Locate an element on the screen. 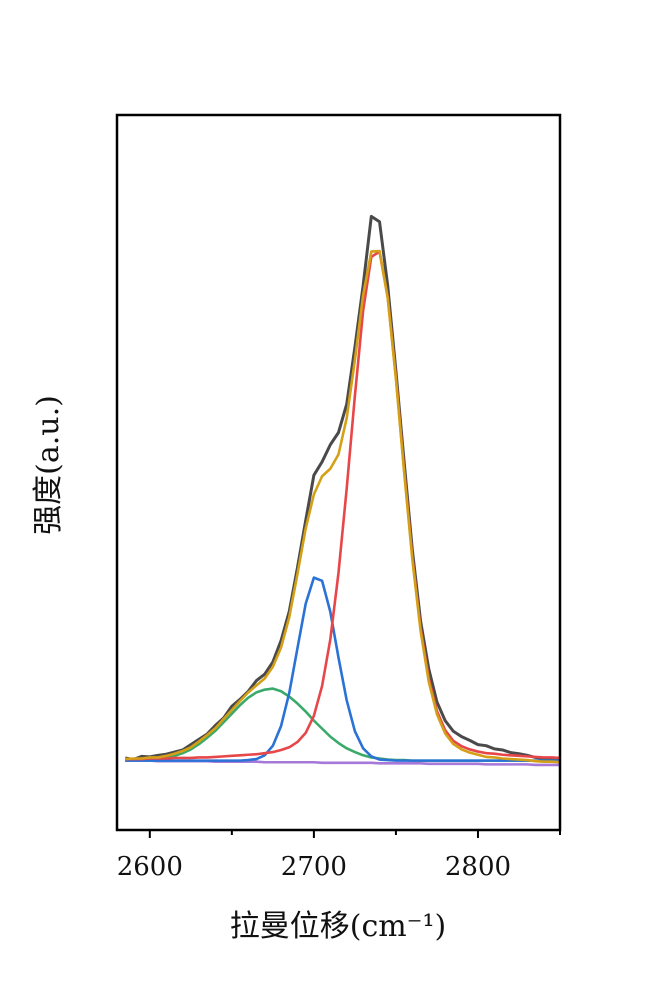  x-tick-label: 2600 is located at coordinates (150, 867).